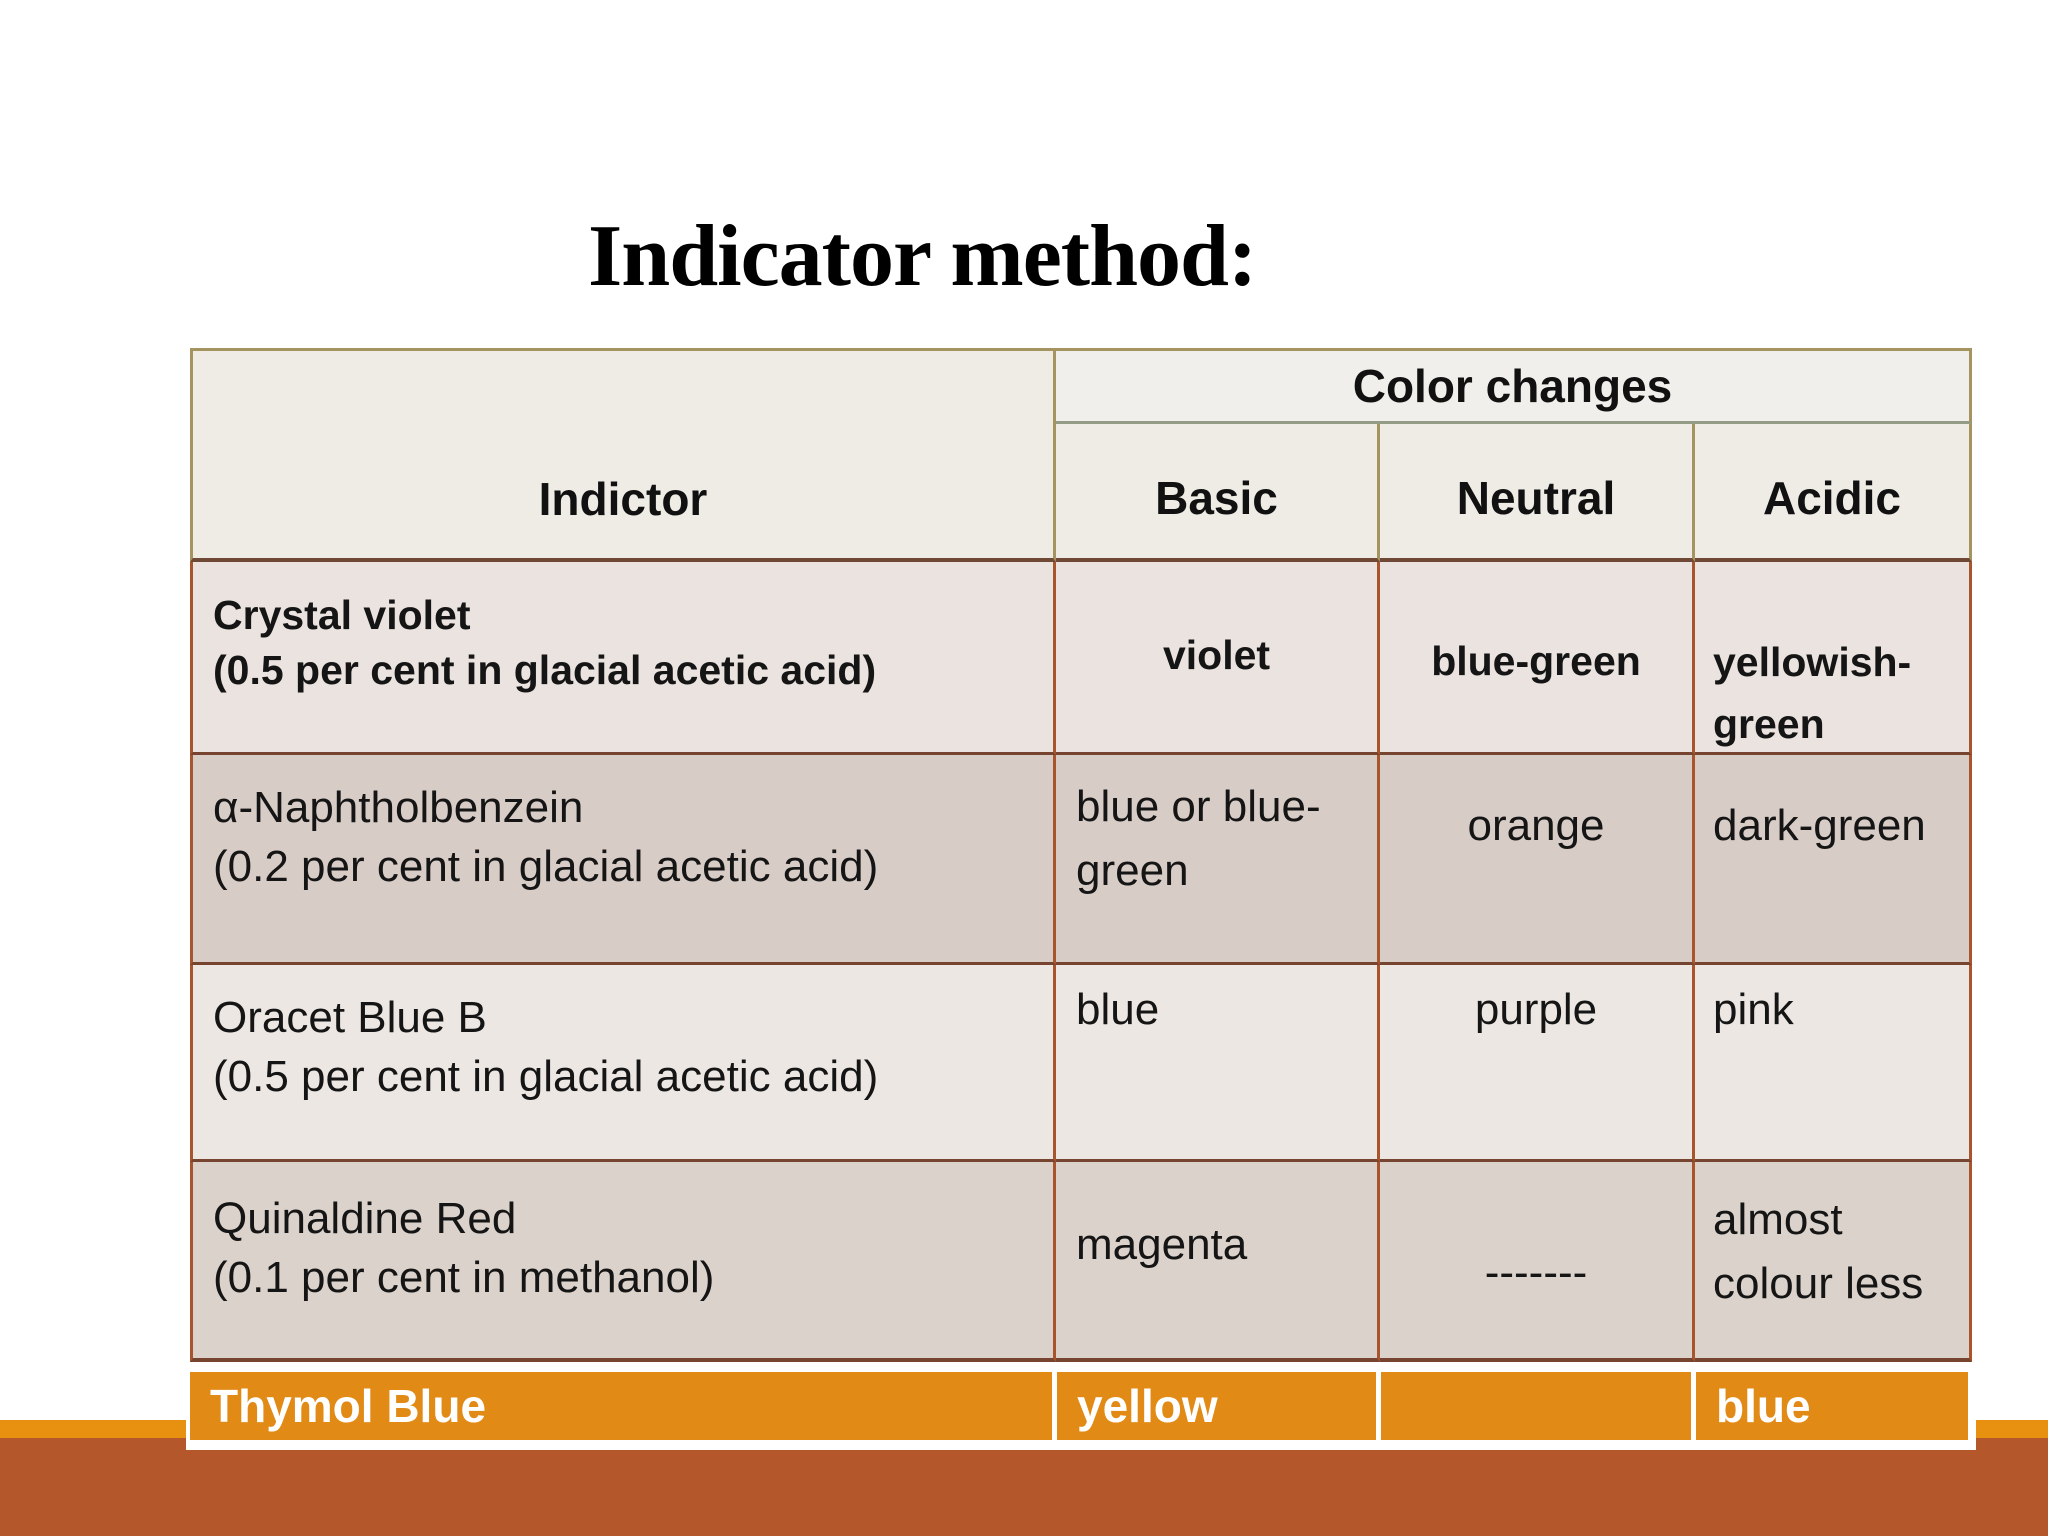  I want to click on indicator-concentration: (0.2 per cent in glacial acetic acid), so click(546, 866).